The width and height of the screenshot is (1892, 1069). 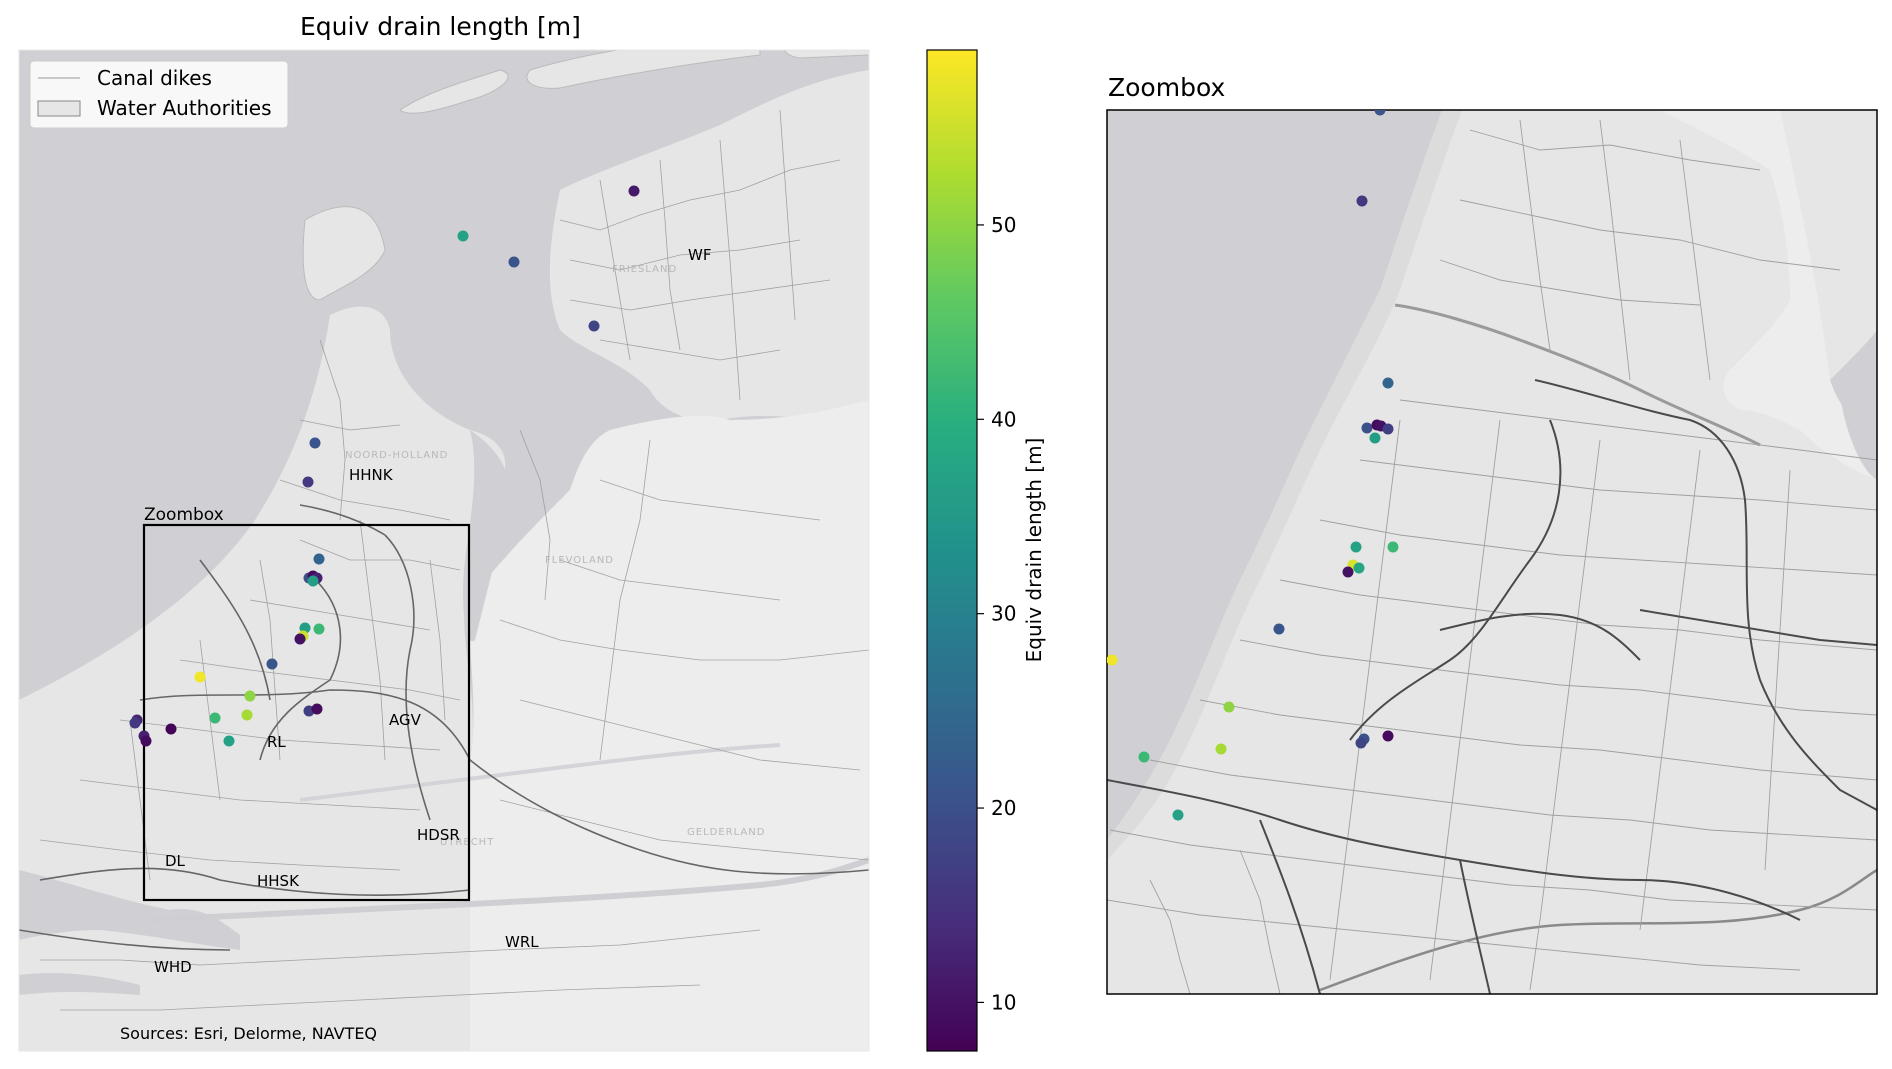 I want to click on colorbar-tick-label: 20, so click(x=1003, y=808).